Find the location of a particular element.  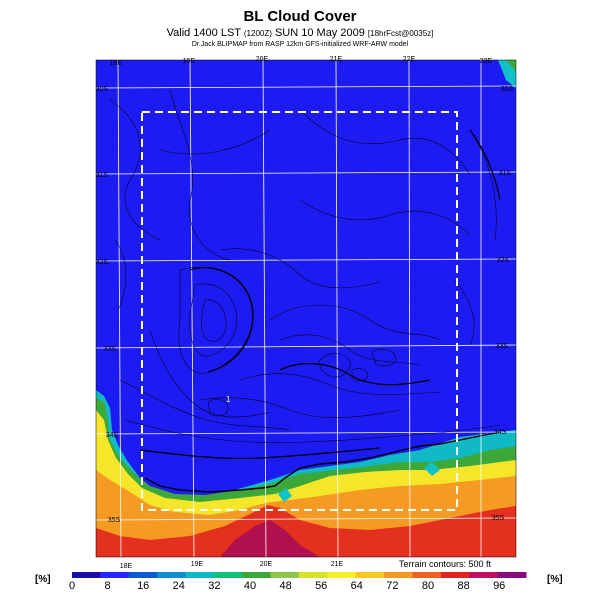

subtitle-valid: Valid 1400 LST is located at coordinates (203, 33).